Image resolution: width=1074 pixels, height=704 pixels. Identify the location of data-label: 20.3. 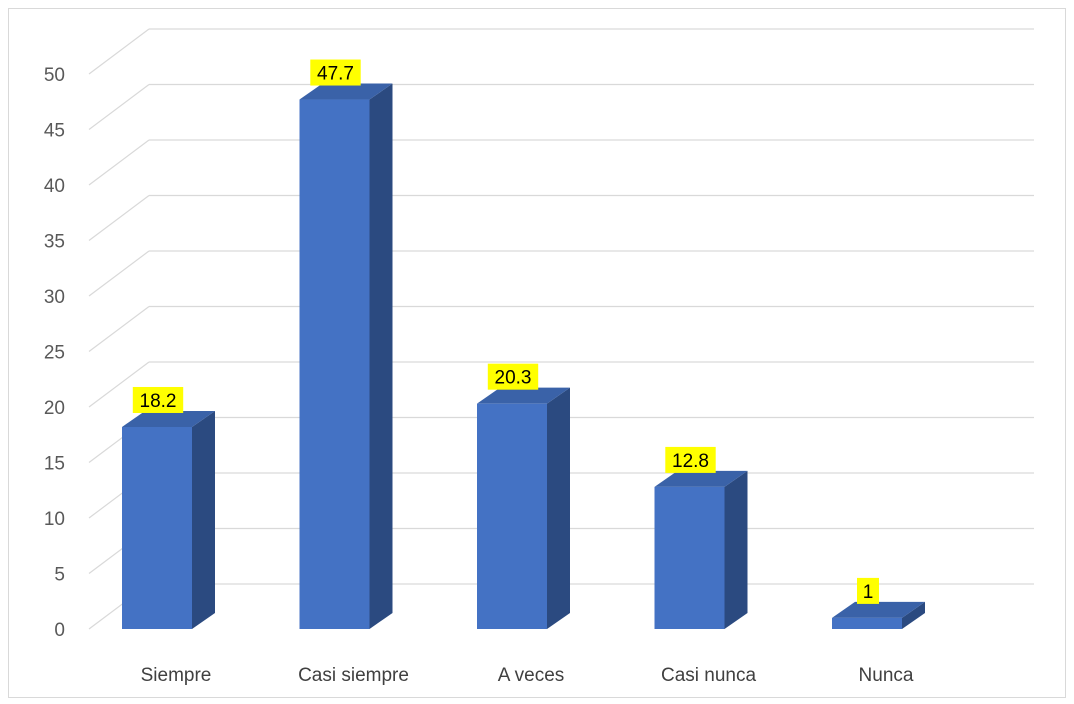
(513, 376).